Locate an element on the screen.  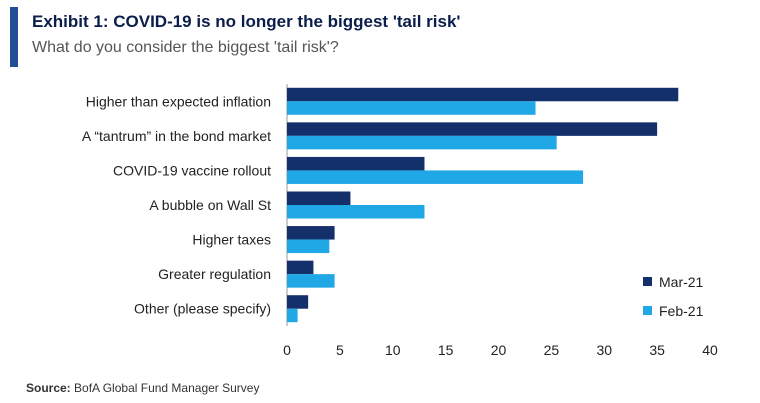
category-label: COVID-19 vaccine rollout is located at coordinates (192, 170).